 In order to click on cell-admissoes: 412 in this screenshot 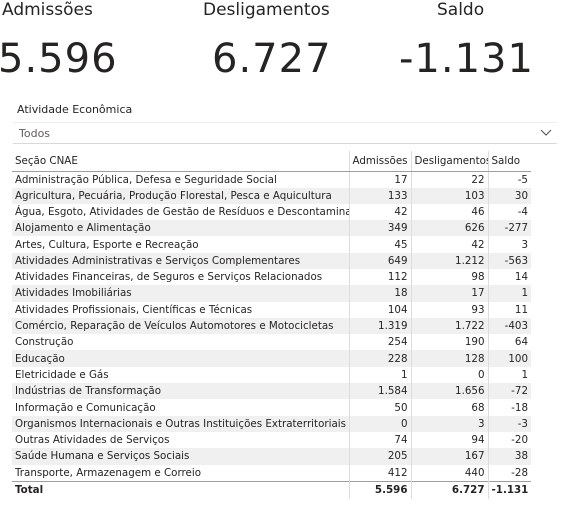, I will do `click(379, 473)`.